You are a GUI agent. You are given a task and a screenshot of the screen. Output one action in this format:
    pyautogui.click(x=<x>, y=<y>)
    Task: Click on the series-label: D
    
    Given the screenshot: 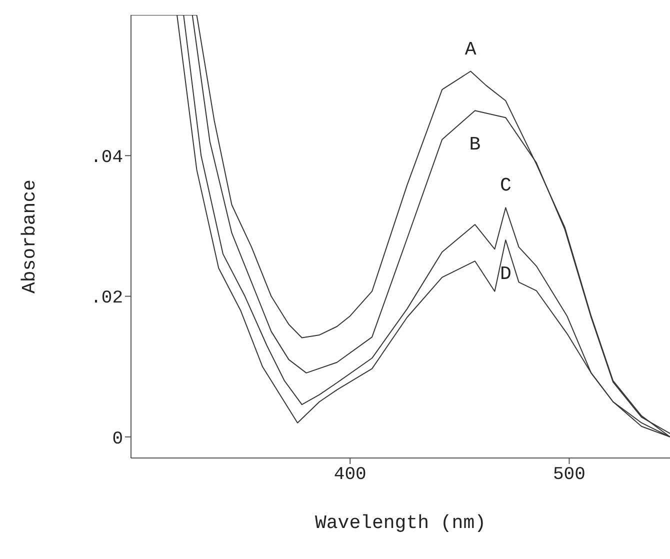 What is the action you would take?
    pyautogui.click(x=506, y=274)
    